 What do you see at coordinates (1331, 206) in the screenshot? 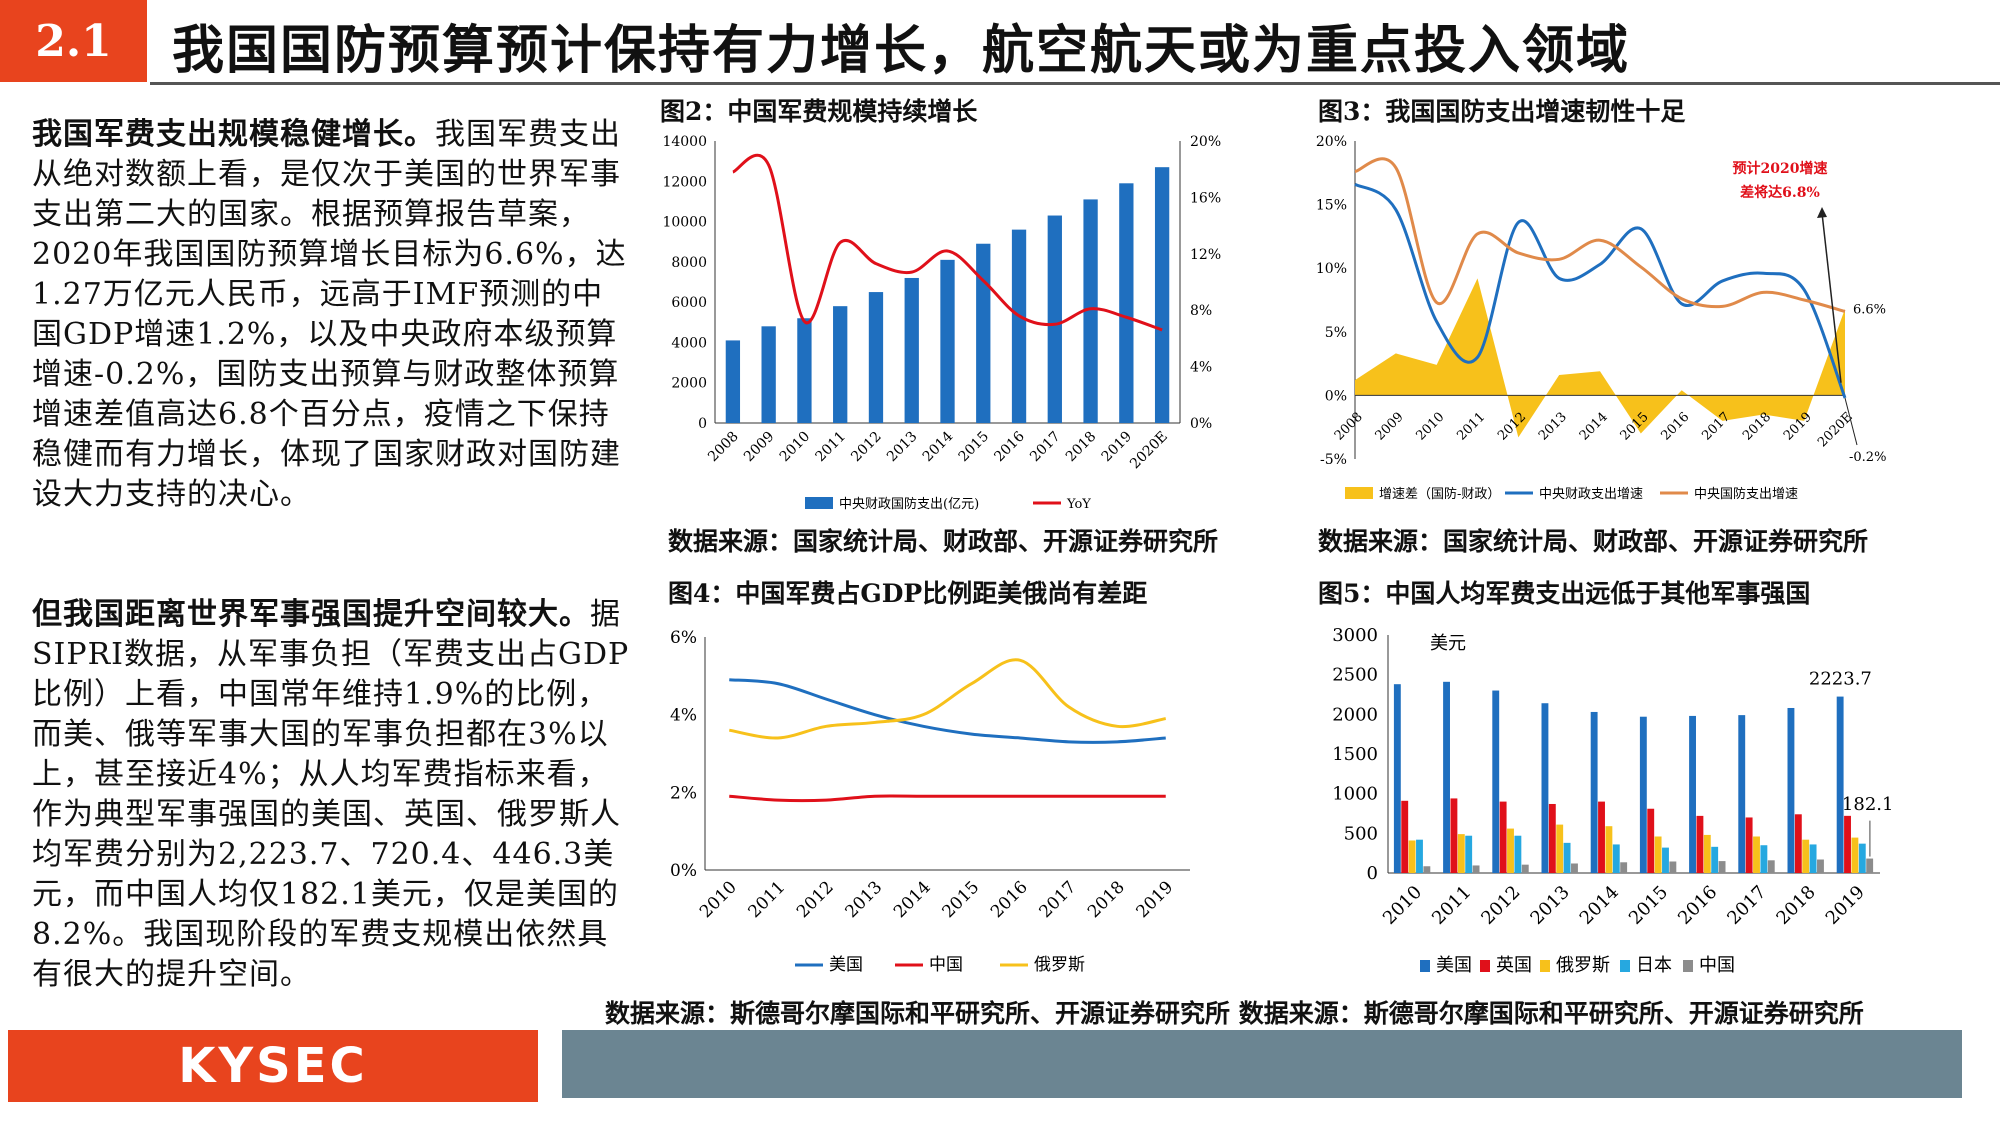
I see `y-tick-label: 15%` at bounding box center [1331, 206].